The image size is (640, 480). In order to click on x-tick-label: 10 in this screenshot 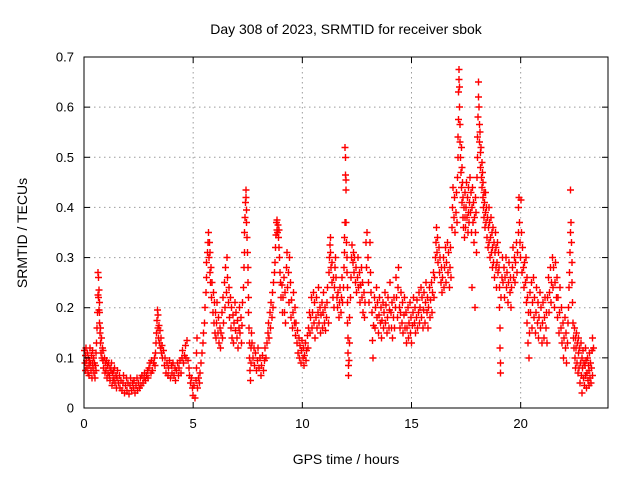, I will do `click(302, 423)`.